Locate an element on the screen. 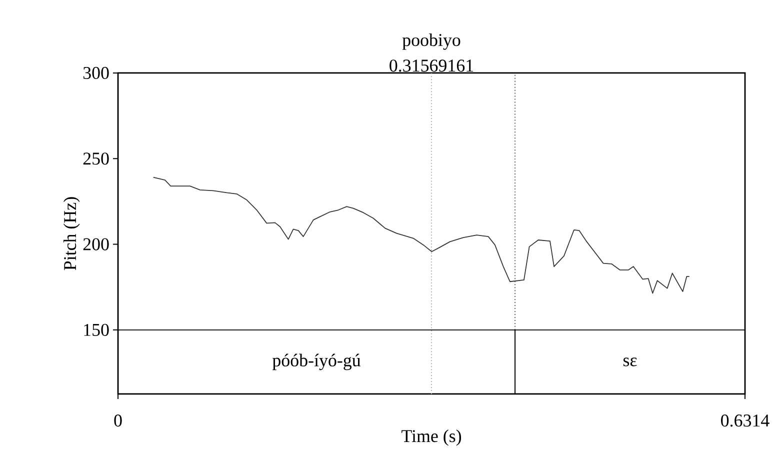 The height and width of the screenshot is (469, 776). annotation: poobiyo is located at coordinates (431, 41).